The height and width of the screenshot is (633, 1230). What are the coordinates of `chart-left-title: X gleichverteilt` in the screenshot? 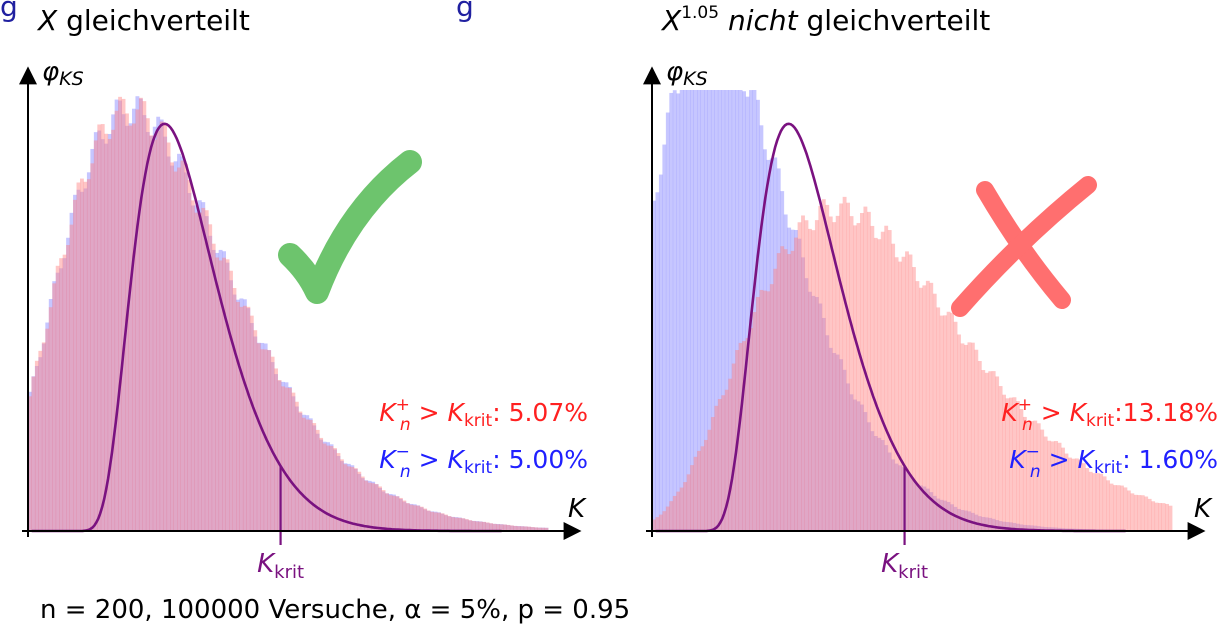 It's located at (143, 20).